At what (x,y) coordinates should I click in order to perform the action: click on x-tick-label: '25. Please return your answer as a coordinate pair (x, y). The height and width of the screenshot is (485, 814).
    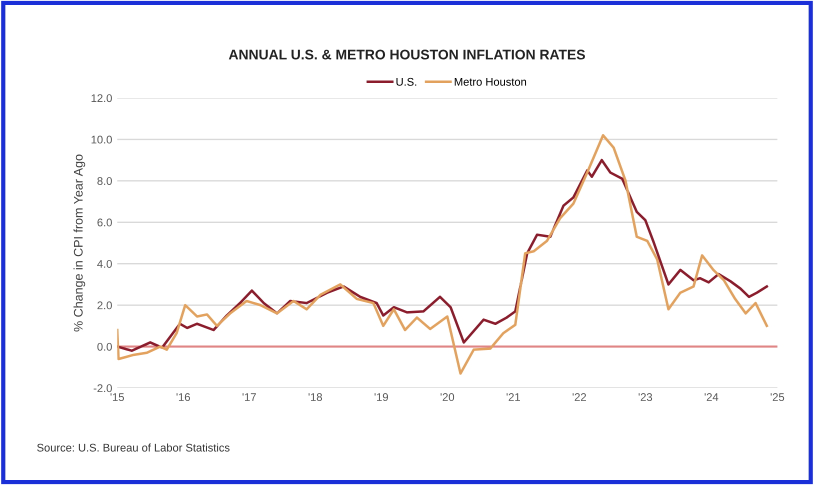
    Looking at the image, I should click on (777, 397).